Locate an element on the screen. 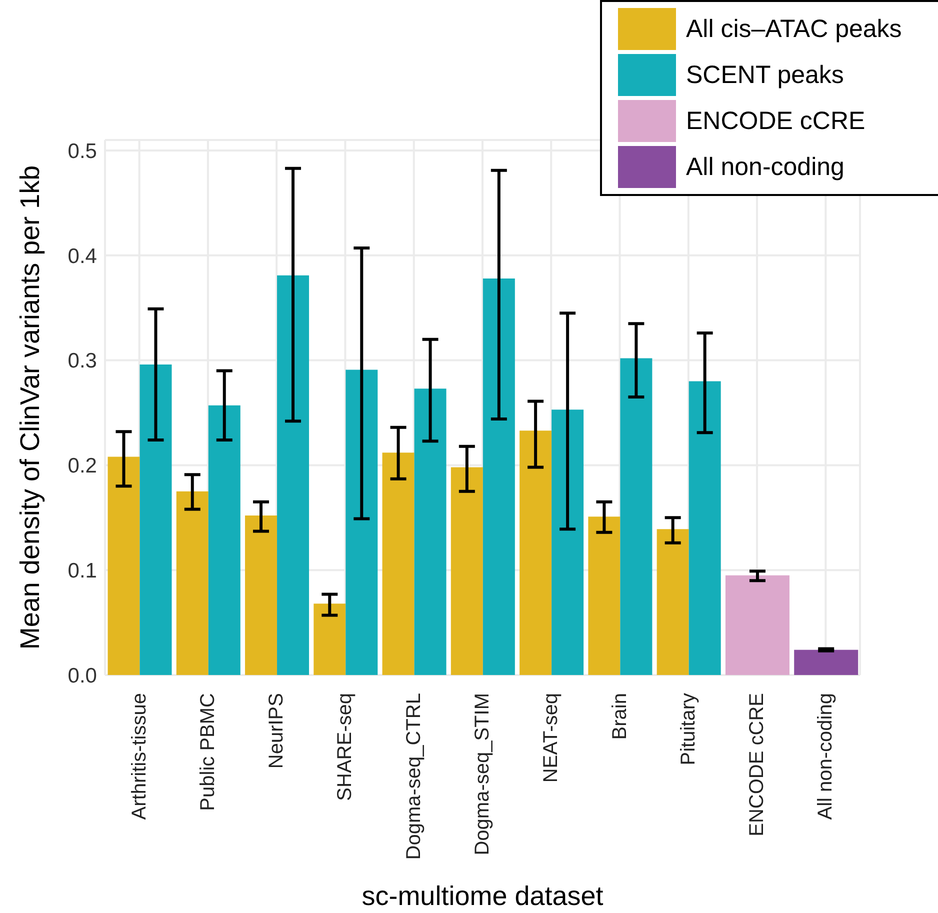 The width and height of the screenshot is (938, 913). y-axis-title: Mean density of ClinVar variants per 1kb is located at coordinates (30, 407).